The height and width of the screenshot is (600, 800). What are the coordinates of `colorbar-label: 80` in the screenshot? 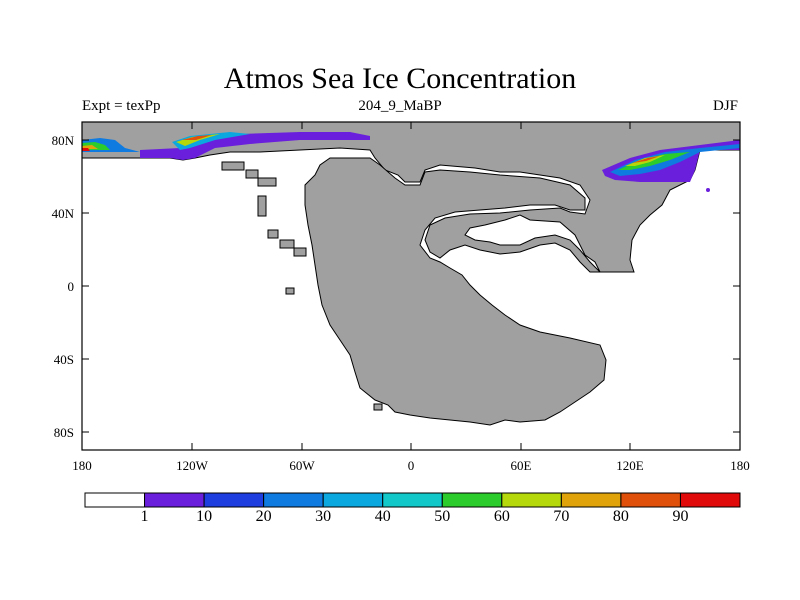 It's located at (620, 516).